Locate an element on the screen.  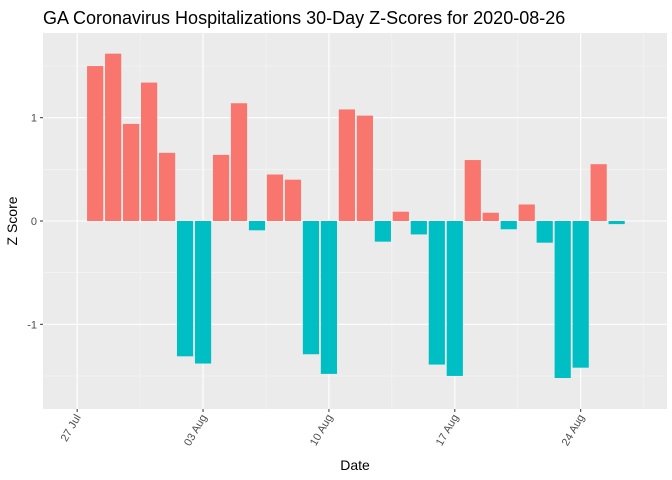
y-tick-label: -1 is located at coordinates (32, 325).